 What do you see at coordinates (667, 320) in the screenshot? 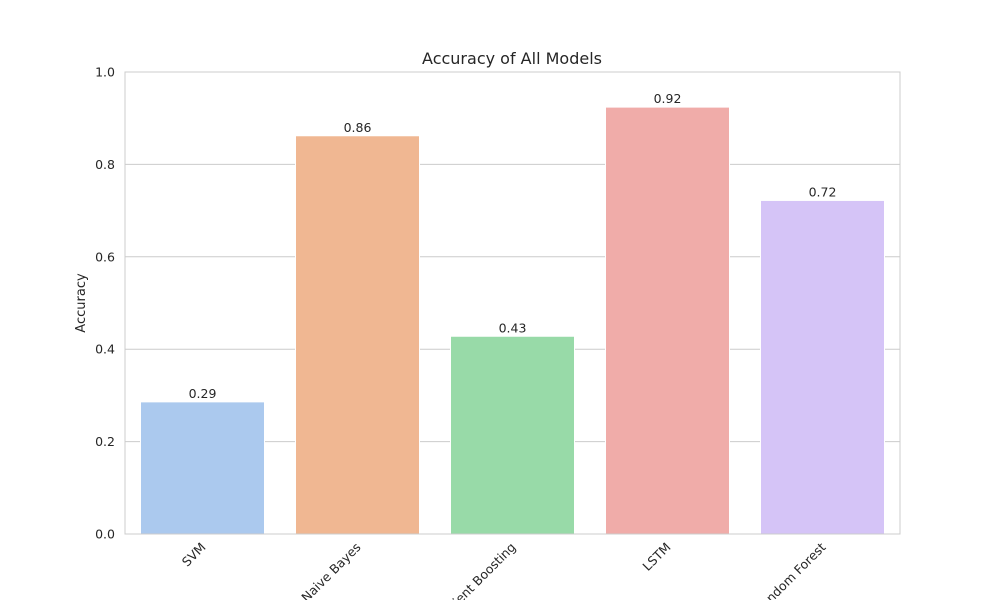
I see `bar-lstm` at bounding box center [667, 320].